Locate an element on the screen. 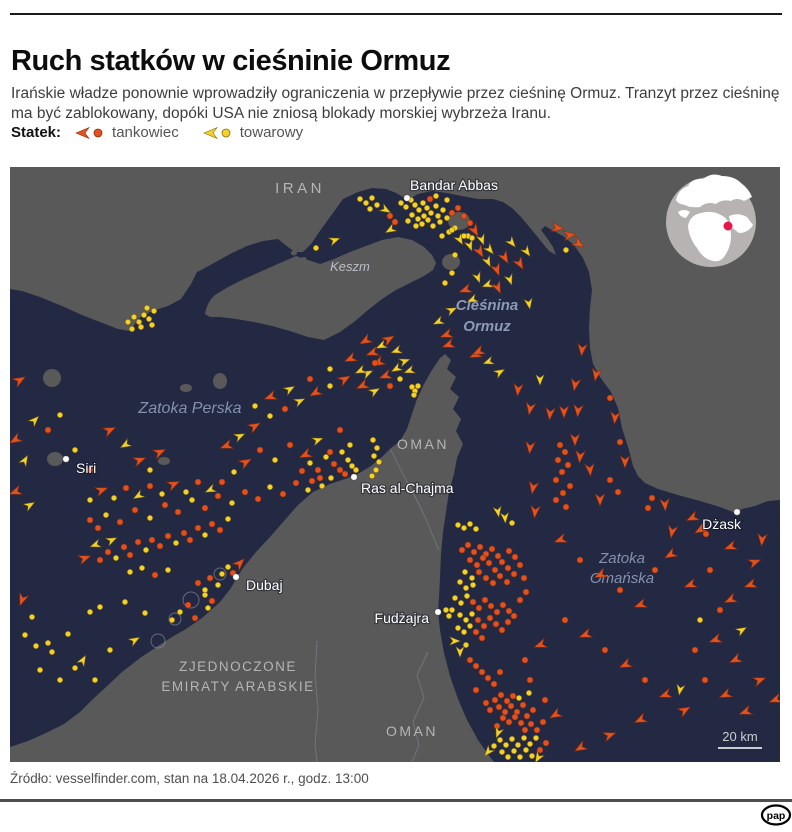 The height and width of the screenshot is (832, 792). keszm-island is located at coordinates (320, 288).